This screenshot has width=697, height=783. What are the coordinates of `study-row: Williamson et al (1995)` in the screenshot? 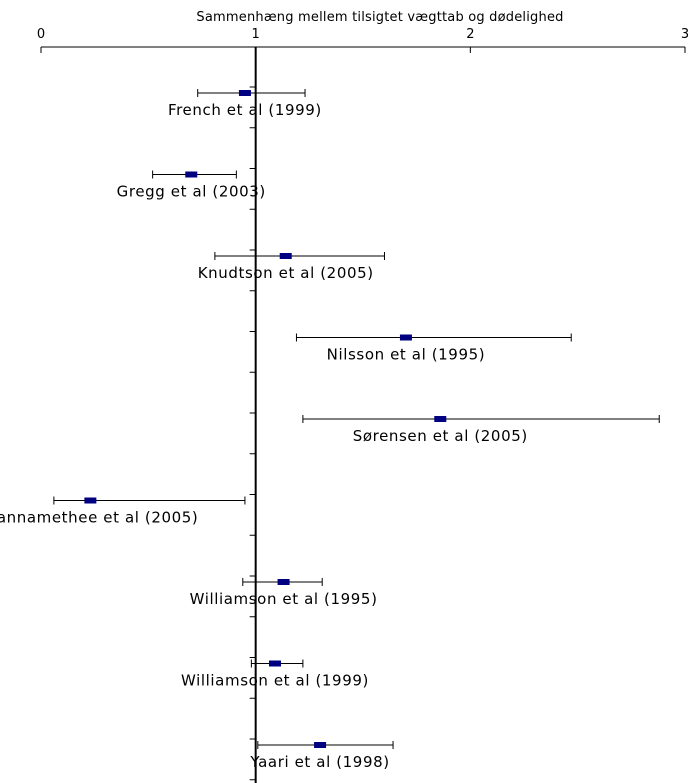 It's located at (284, 593).